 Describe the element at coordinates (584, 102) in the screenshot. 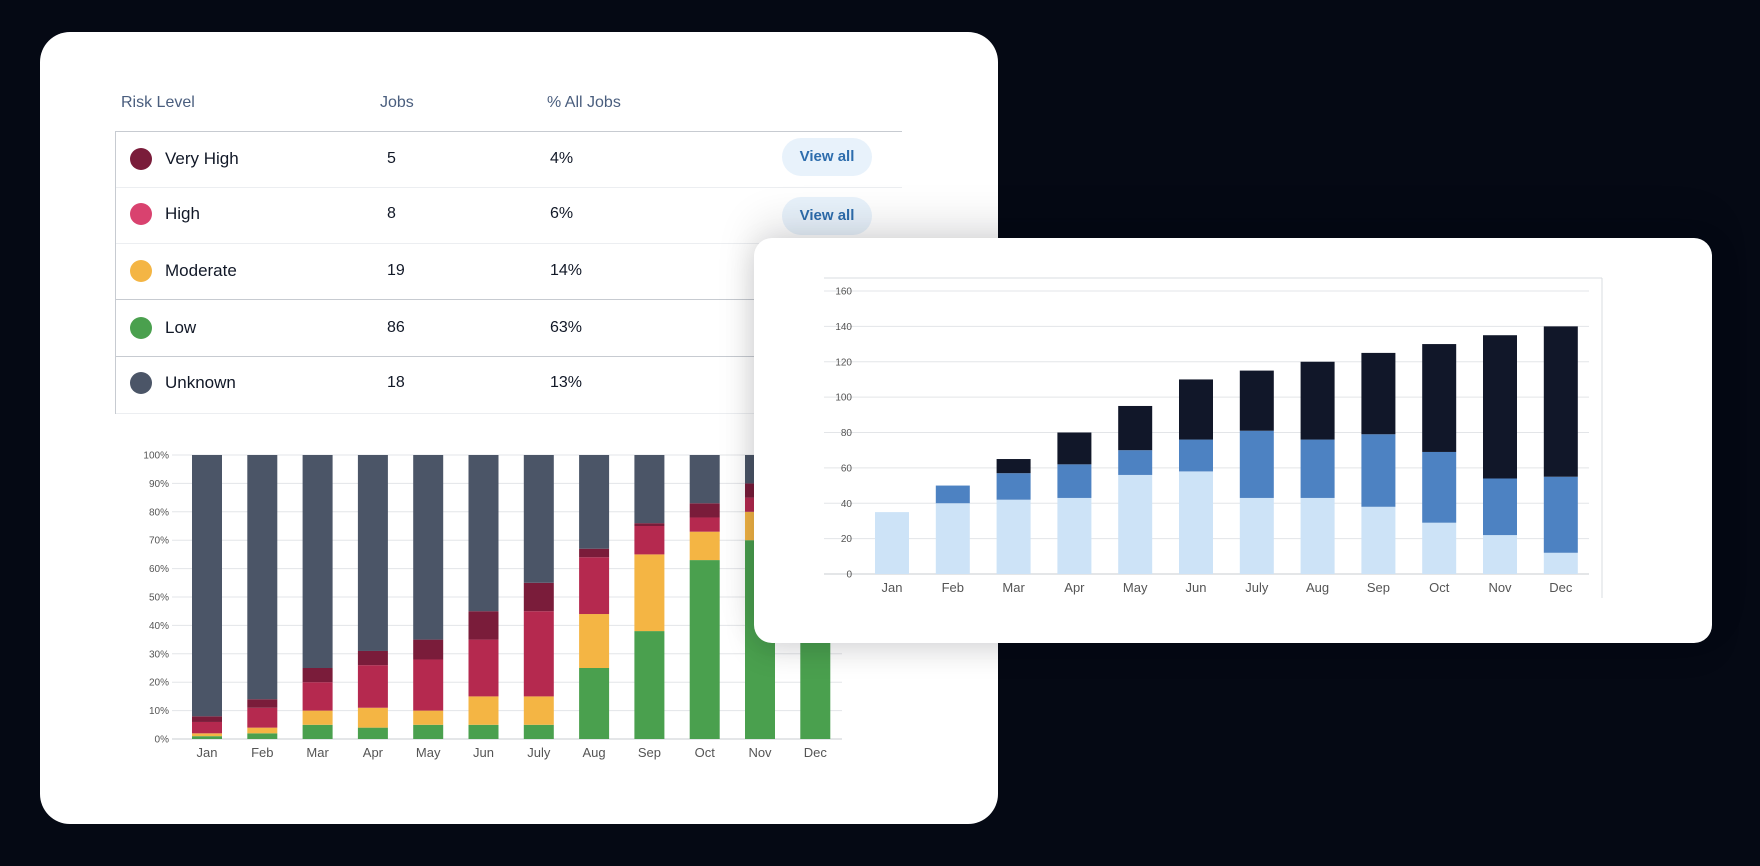

I see `header-pct-all-jobs: % All Jobs` at that location.